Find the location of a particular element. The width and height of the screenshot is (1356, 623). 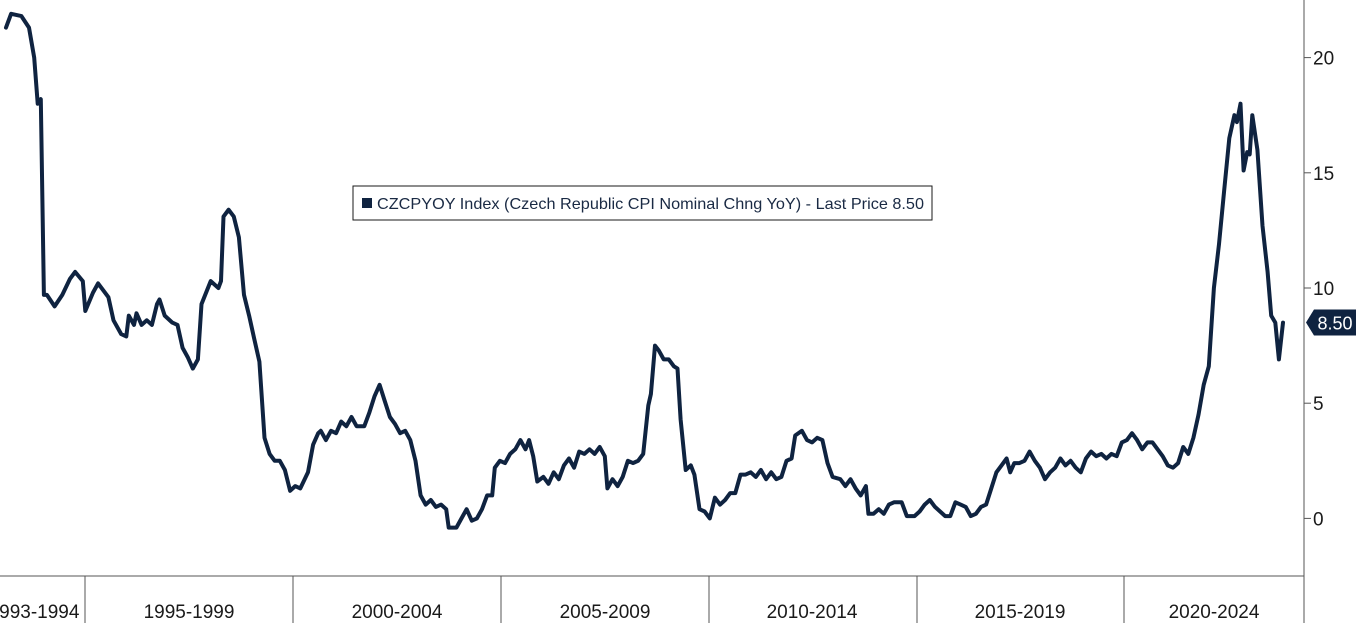

legend-box is located at coordinates (642, 203).